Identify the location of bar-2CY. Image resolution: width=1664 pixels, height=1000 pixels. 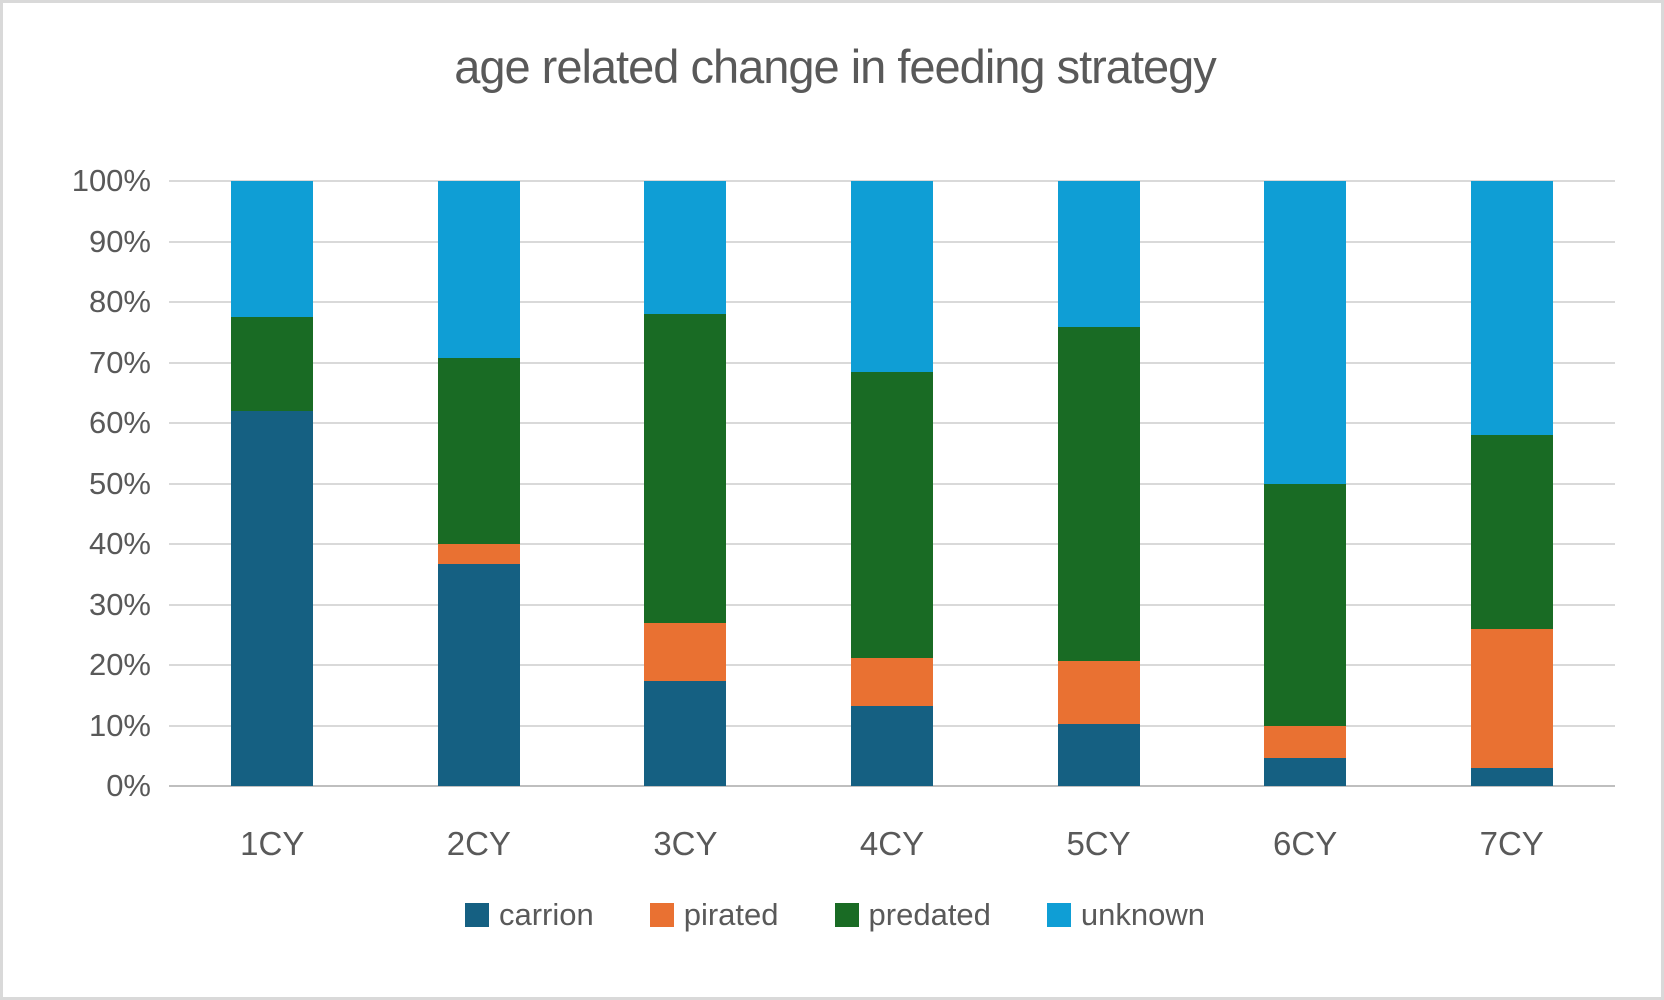
(478, 483).